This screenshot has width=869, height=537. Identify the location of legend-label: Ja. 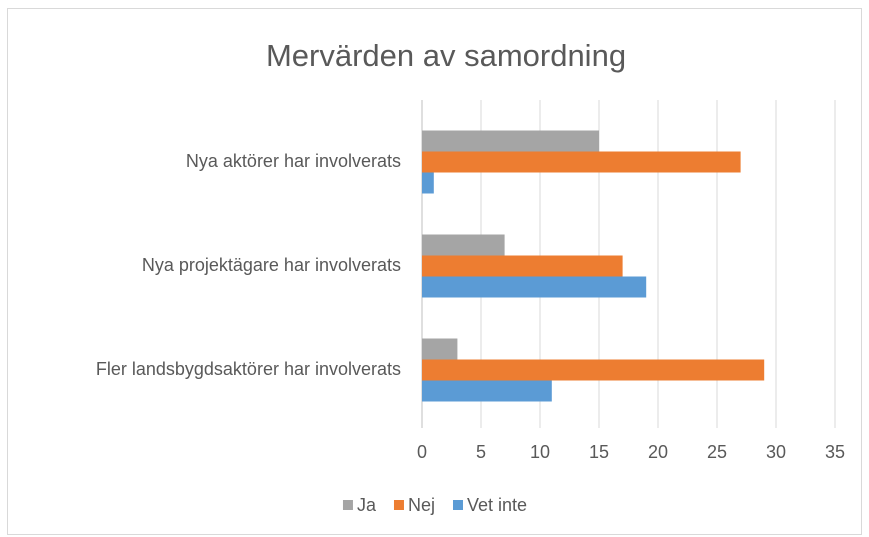
(367, 505).